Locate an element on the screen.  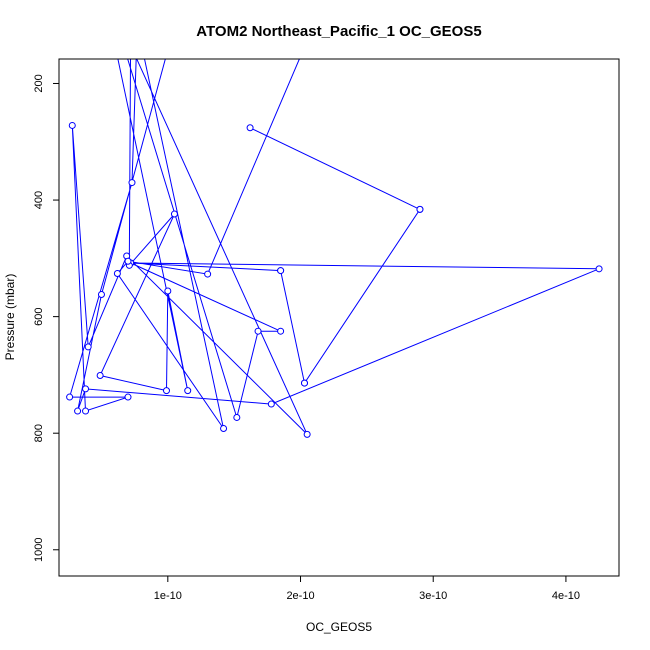
x-tick-label: 2e-10 is located at coordinates (300, 596).